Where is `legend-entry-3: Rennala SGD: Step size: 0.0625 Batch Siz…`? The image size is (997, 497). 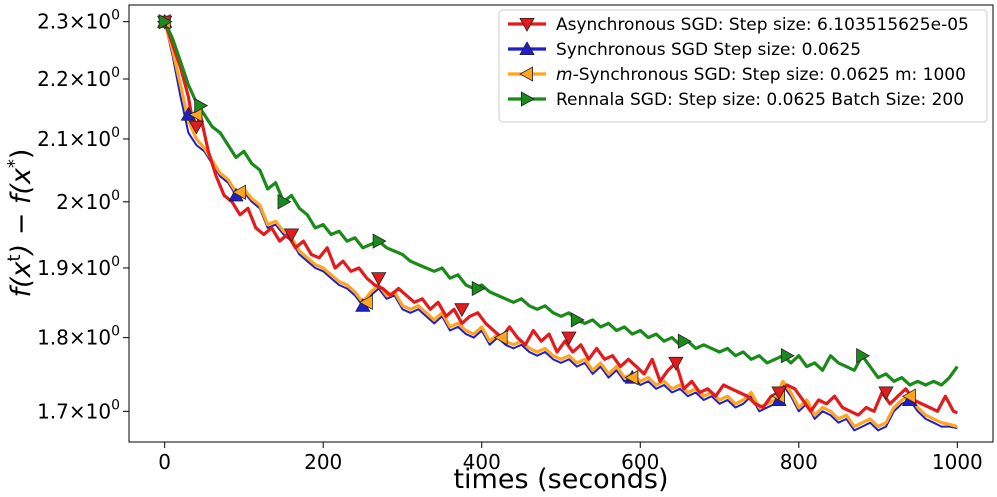 legend-entry-3: Rennala SGD: Step size: 0.0625 Batch Siz… is located at coordinates (760, 100).